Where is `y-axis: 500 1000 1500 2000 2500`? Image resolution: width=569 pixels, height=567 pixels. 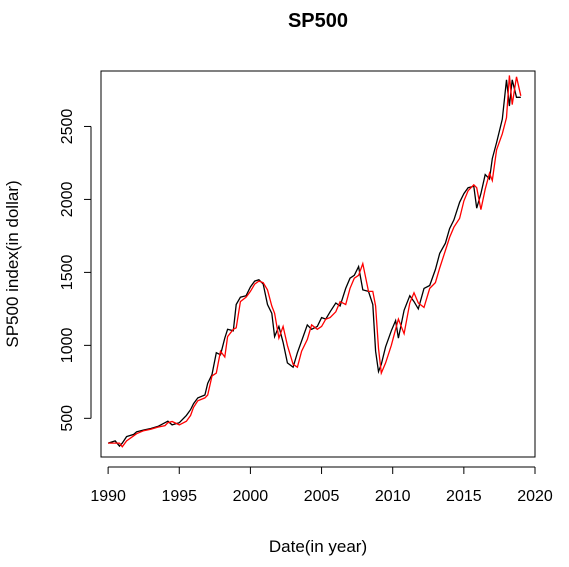 y-axis: 500 1000 1500 2000 2500 is located at coordinates (75, 270).